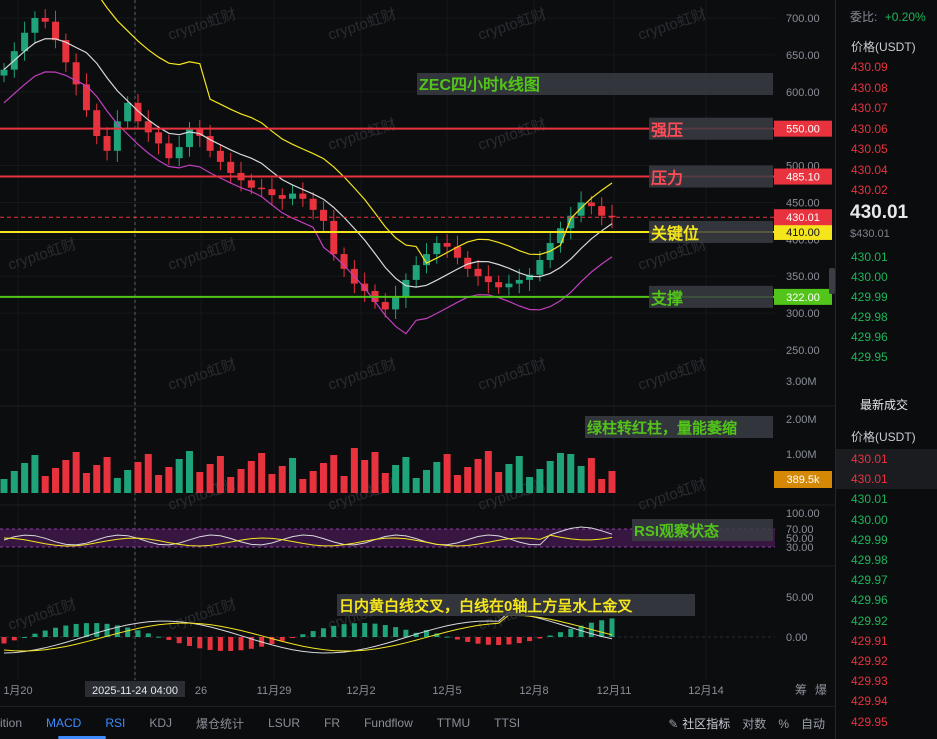 This screenshot has height=739, width=937. What do you see at coordinates (869, 519) in the screenshot?
I see `trade-price-row: 430.00` at bounding box center [869, 519].